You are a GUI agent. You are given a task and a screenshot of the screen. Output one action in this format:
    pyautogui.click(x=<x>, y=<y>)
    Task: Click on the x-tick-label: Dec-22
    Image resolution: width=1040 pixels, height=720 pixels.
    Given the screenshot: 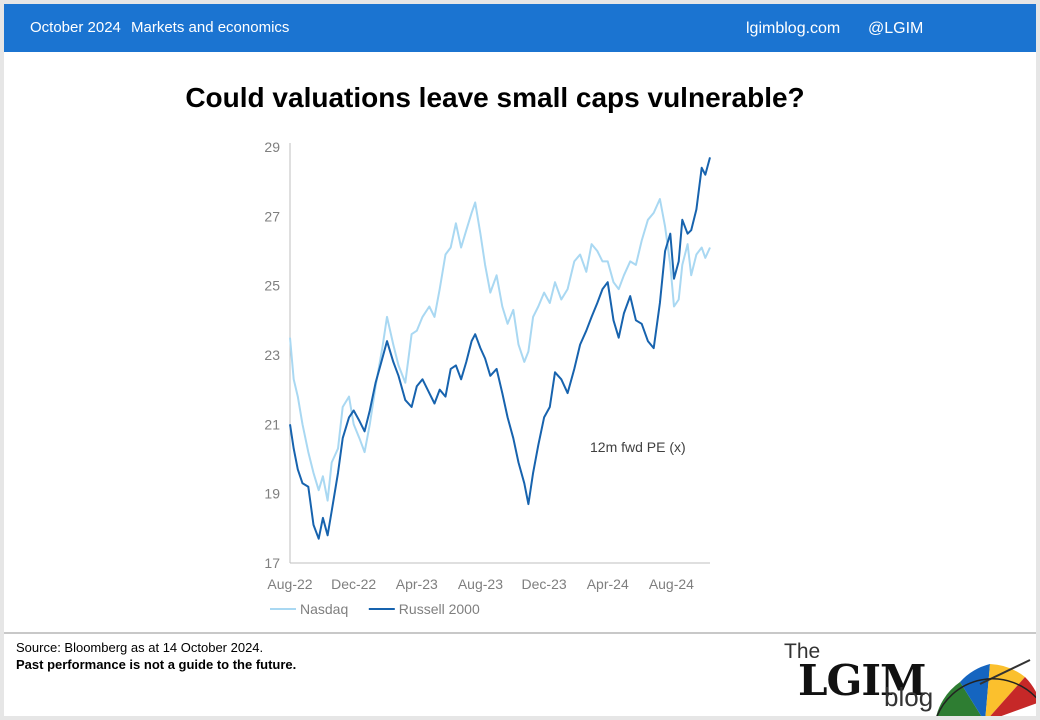 What is the action you would take?
    pyautogui.click(x=353, y=584)
    